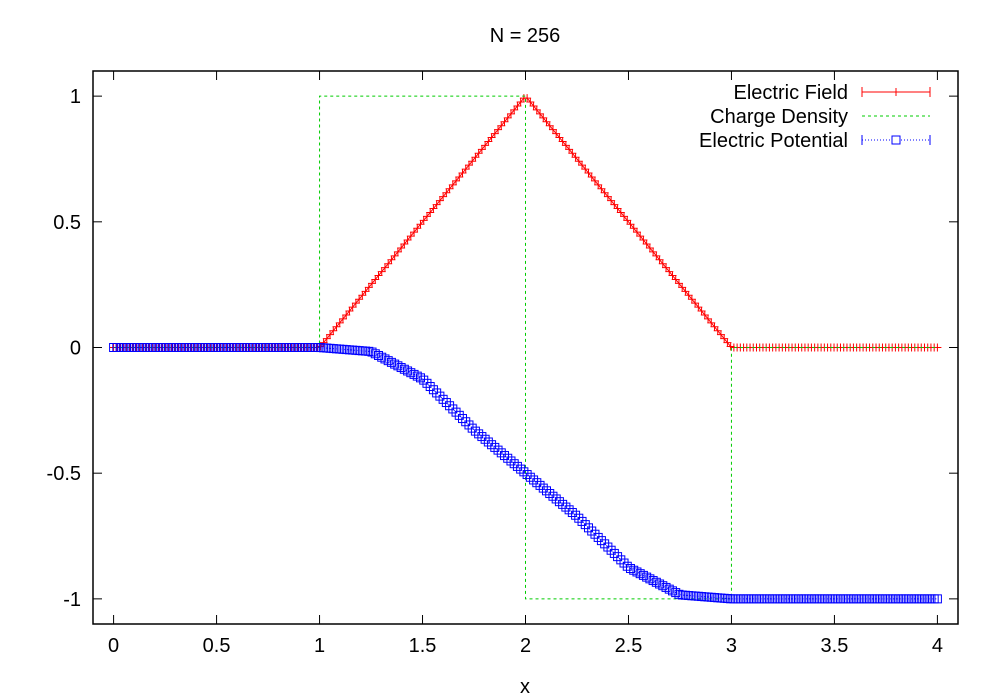  Describe the element at coordinates (319, 646) in the screenshot. I see `x-tick-label: 1` at that location.